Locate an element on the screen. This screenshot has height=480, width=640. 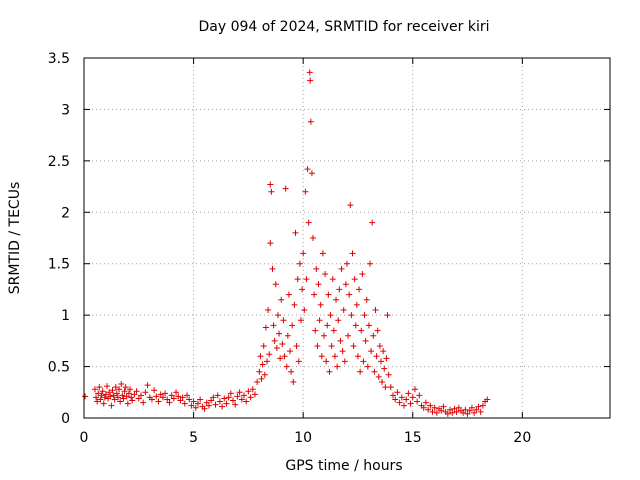
x-axis-label: GPS time / hours is located at coordinates (343, 466).